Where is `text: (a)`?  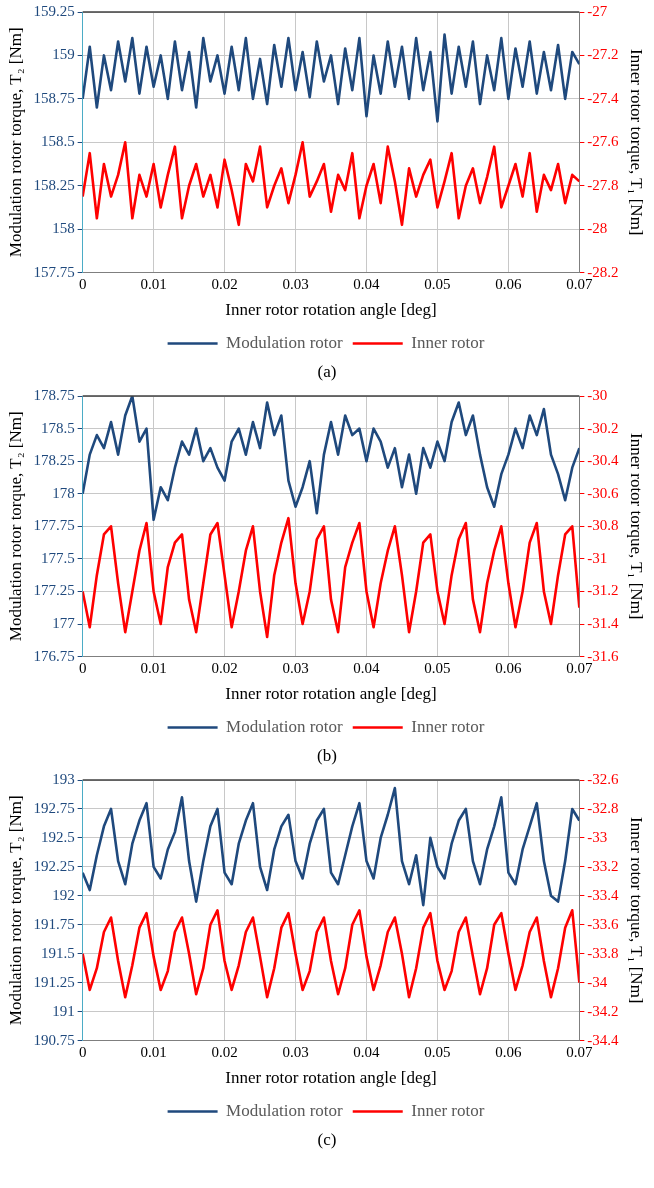 text: (a) is located at coordinates (327, 372).